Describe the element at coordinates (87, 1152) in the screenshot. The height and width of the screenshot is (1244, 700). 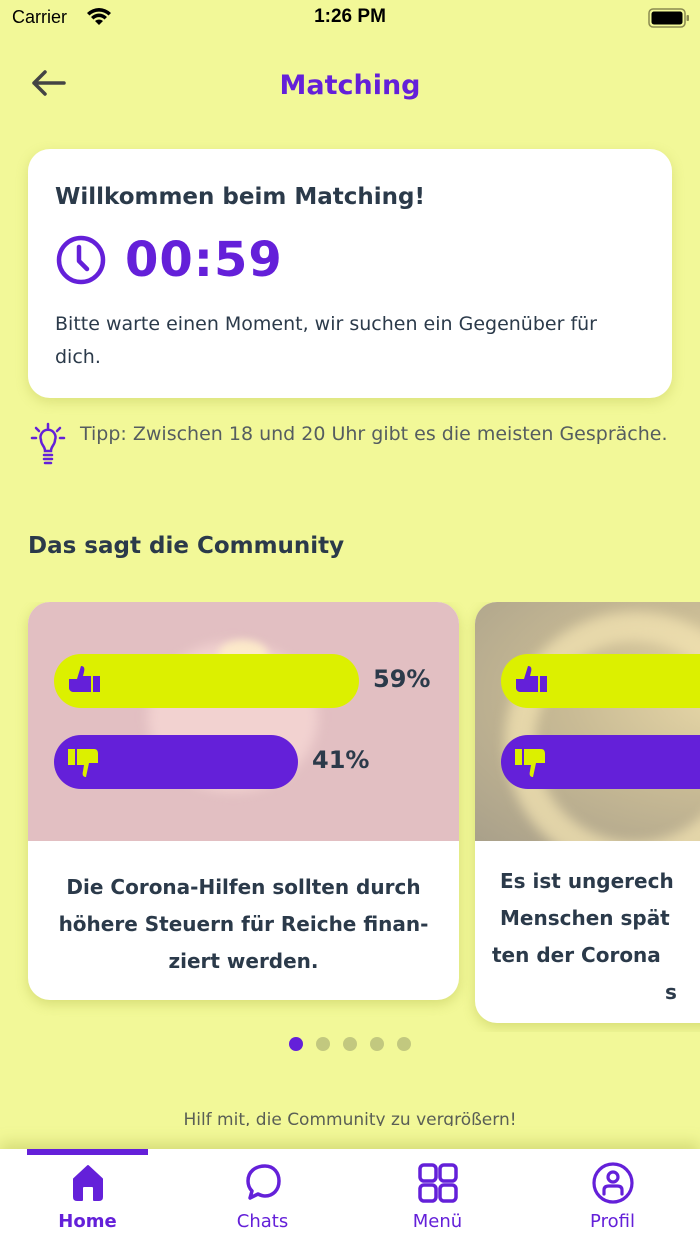
I see `active-tab-indicator` at that location.